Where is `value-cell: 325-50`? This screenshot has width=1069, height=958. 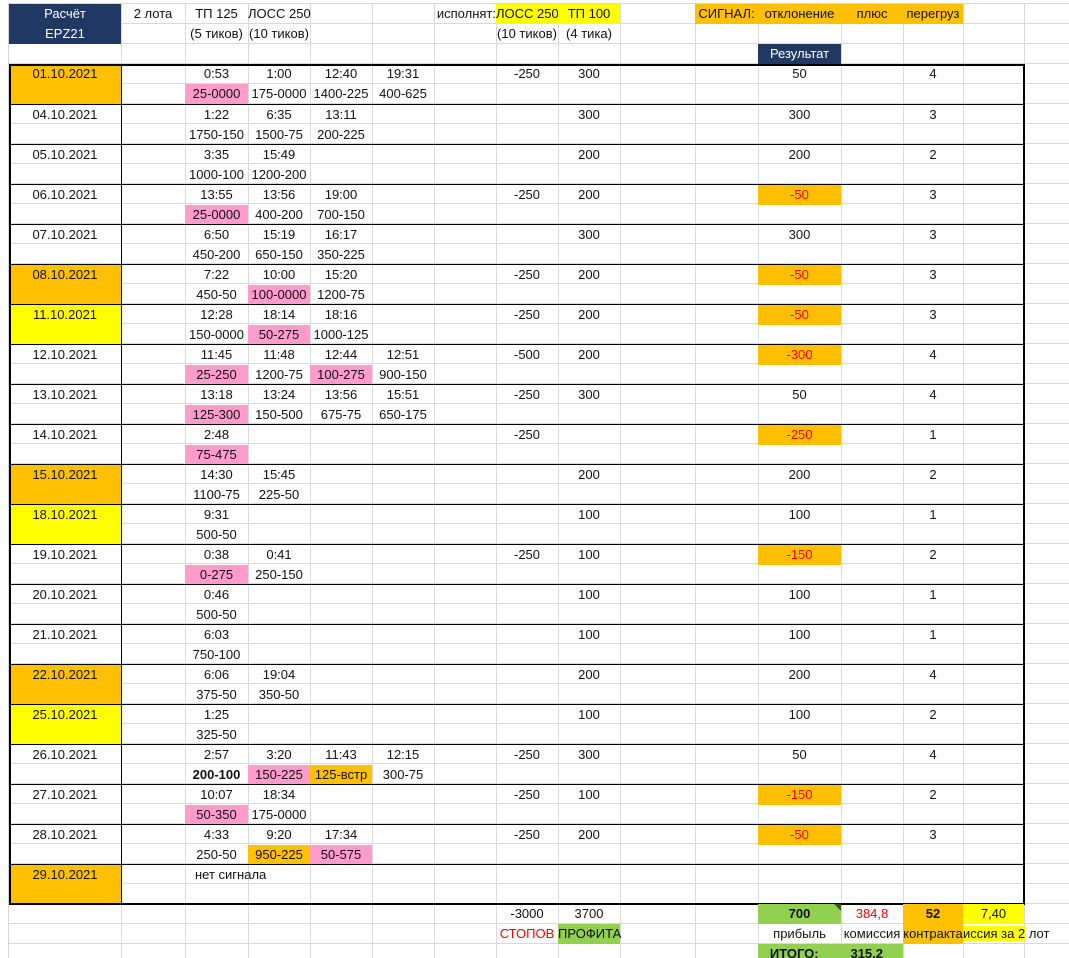 value-cell: 325-50 is located at coordinates (216, 734).